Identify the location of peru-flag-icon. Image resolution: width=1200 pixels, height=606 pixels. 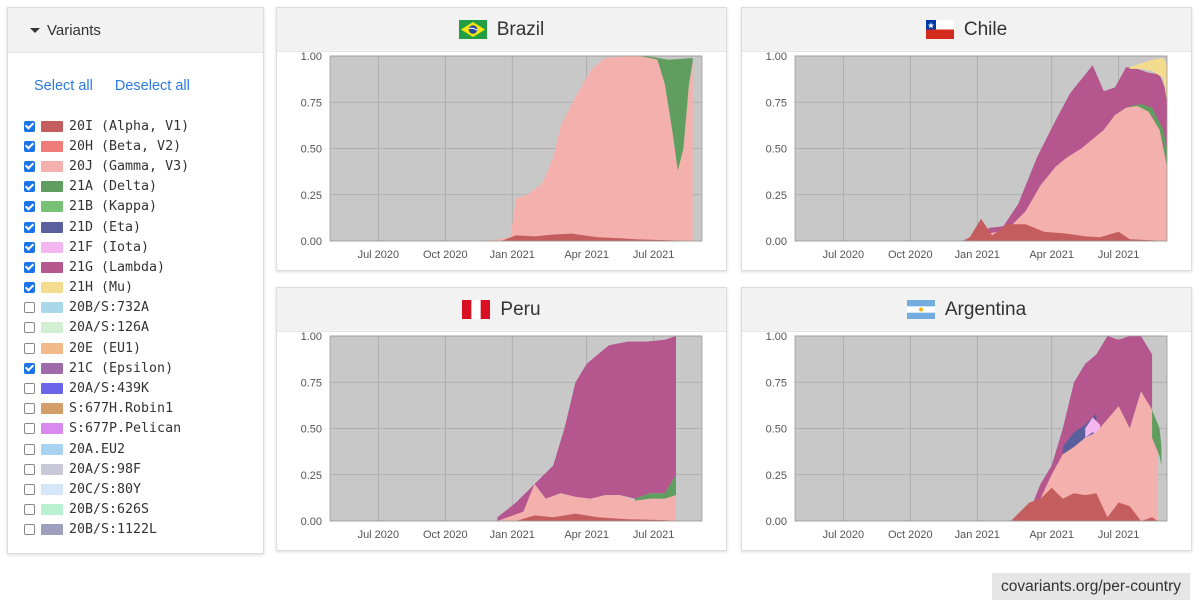
(476, 309).